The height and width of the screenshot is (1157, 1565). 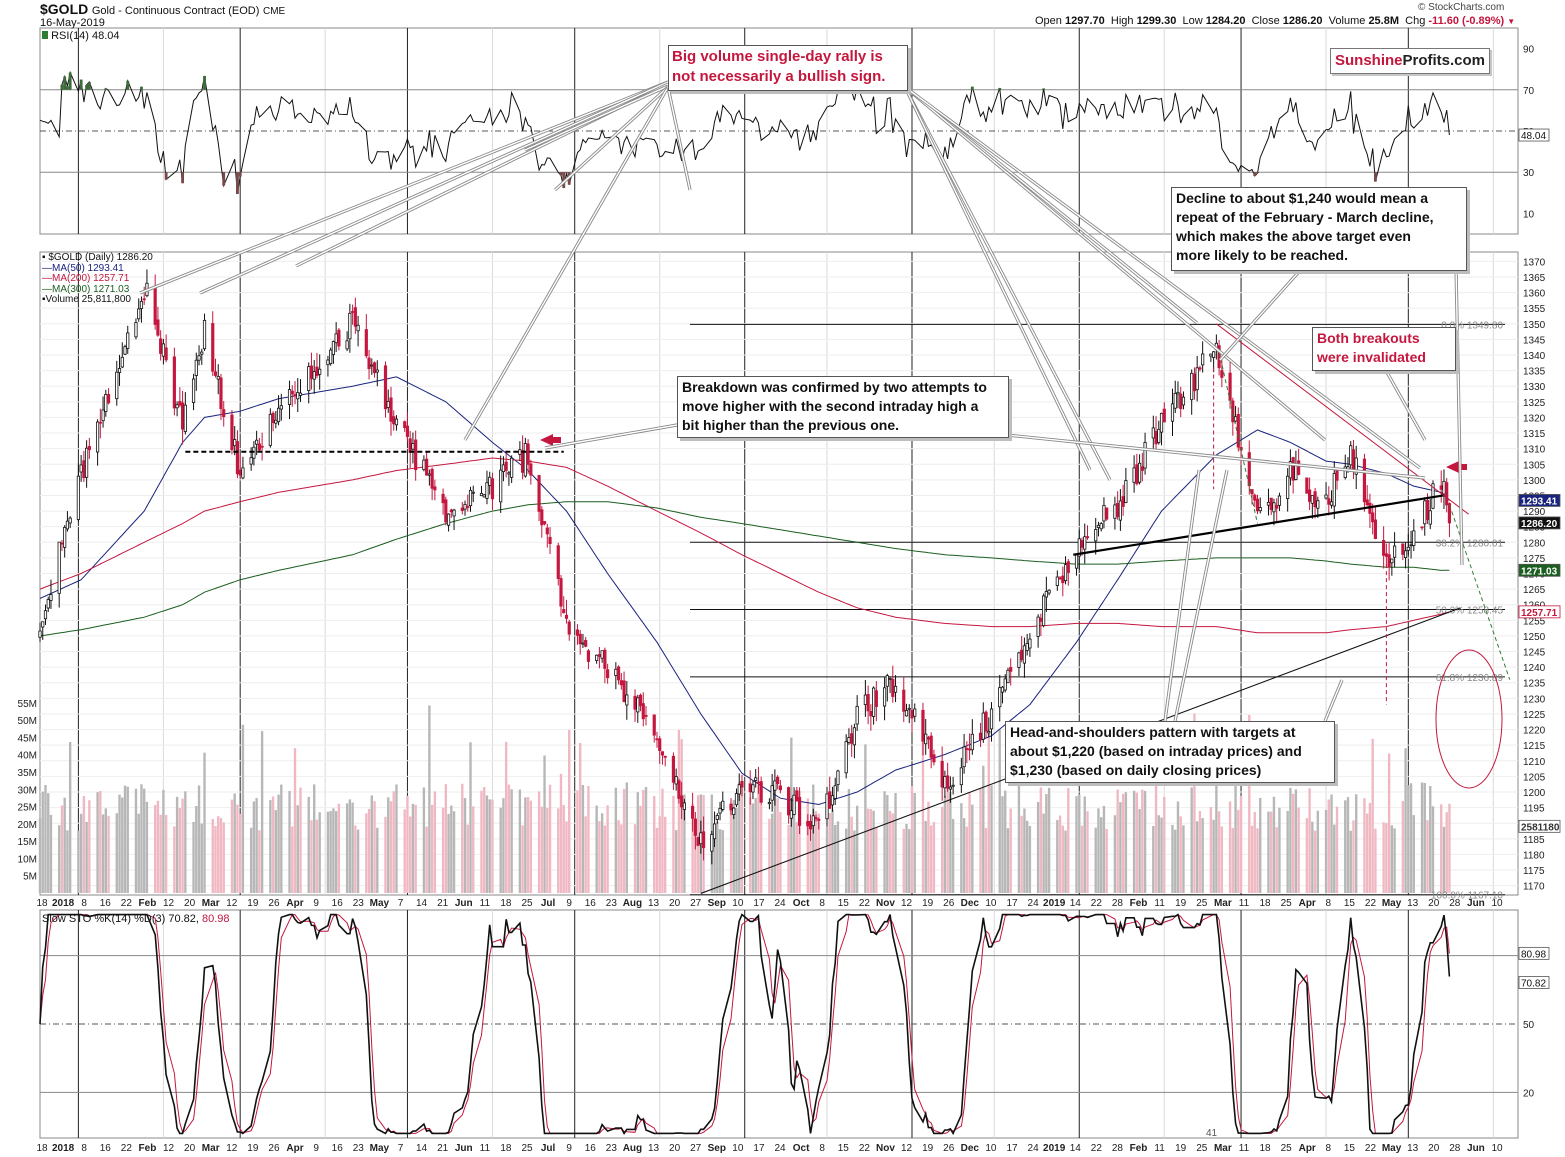 What do you see at coordinates (1497, 903) in the screenshot?
I see `date-tick-label: 10` at bounding box center [1497, 903].